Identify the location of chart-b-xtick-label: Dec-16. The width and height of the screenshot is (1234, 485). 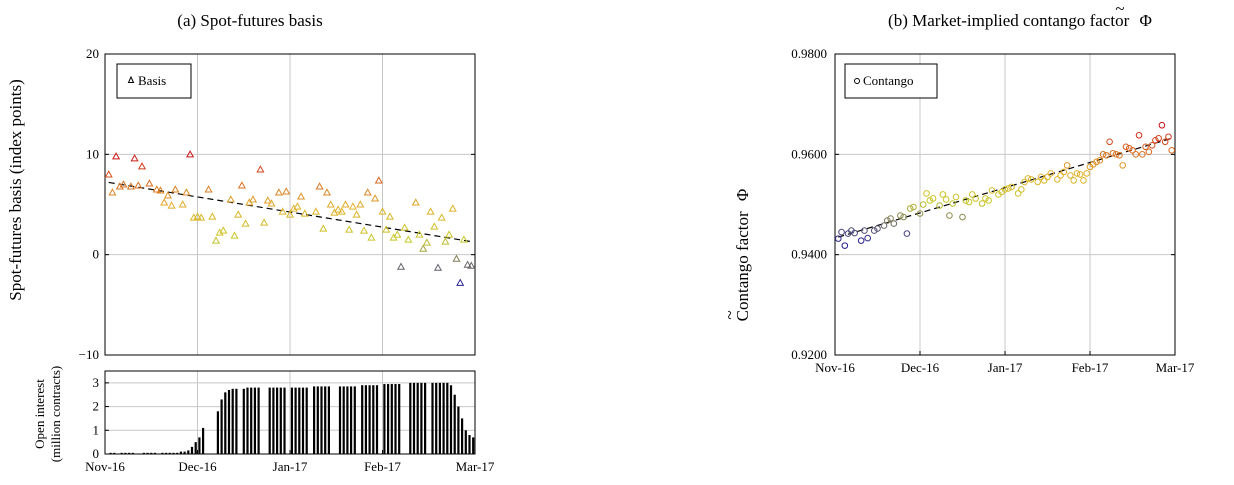
(920, 367).